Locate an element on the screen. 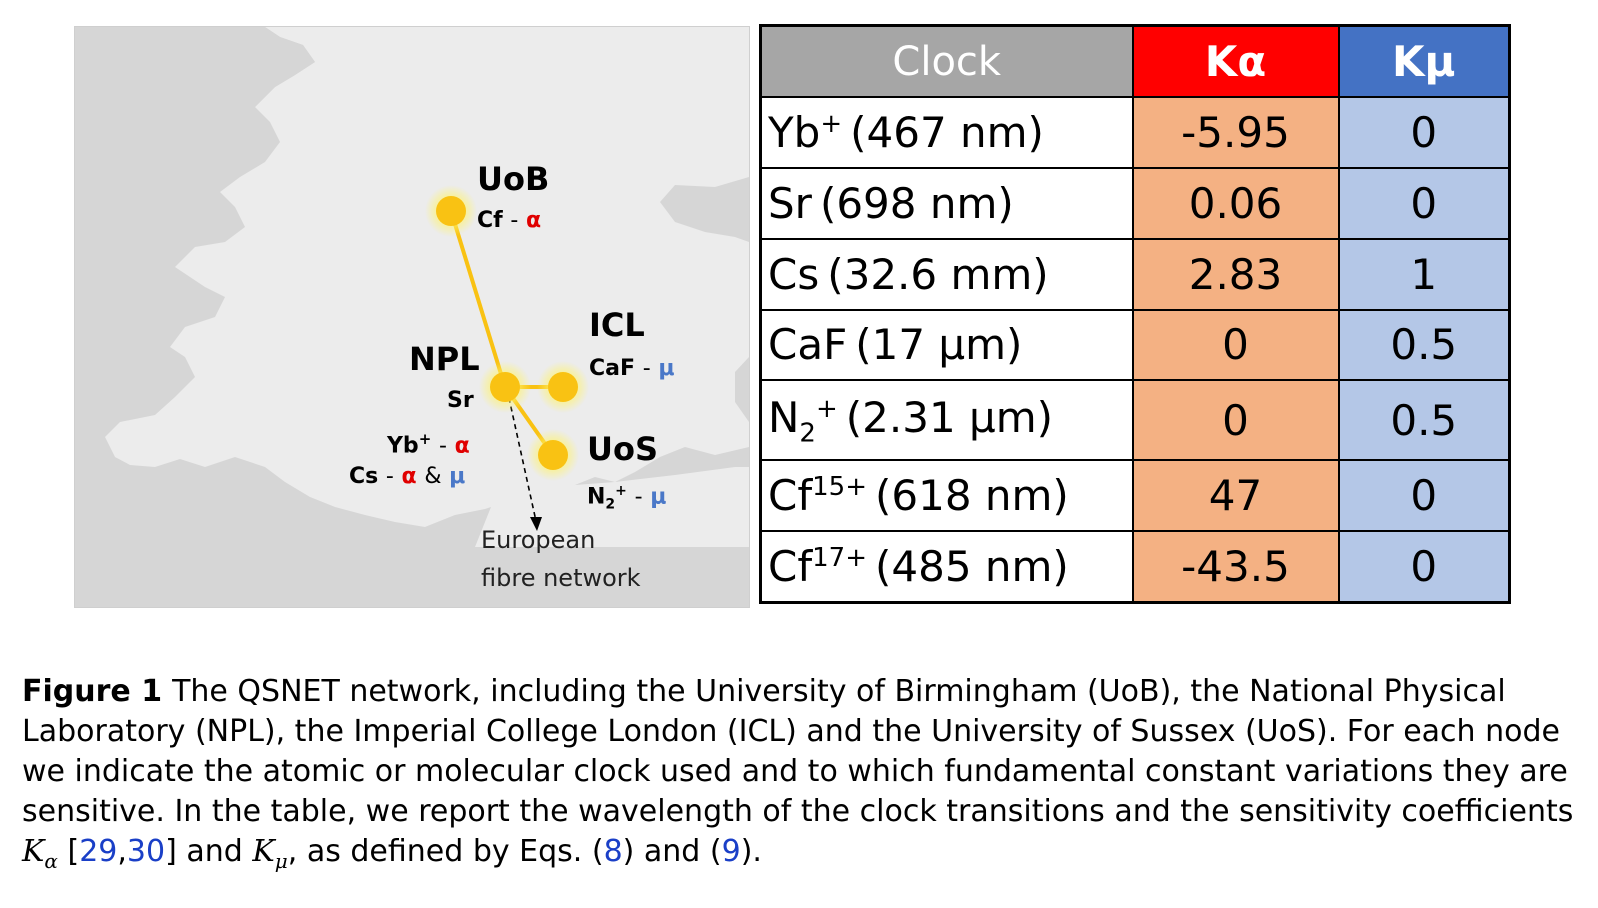  node-icl-dot is located at coordinates (563, 387).